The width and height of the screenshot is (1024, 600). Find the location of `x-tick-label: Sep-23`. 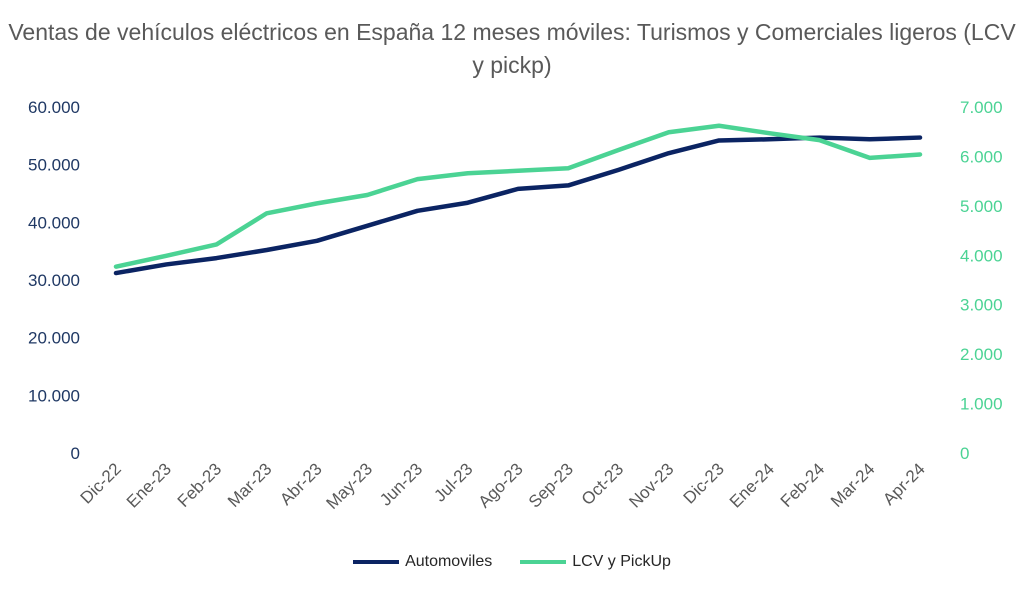

x-tick-label: Sep-23 is located at coordinates (551, 485).